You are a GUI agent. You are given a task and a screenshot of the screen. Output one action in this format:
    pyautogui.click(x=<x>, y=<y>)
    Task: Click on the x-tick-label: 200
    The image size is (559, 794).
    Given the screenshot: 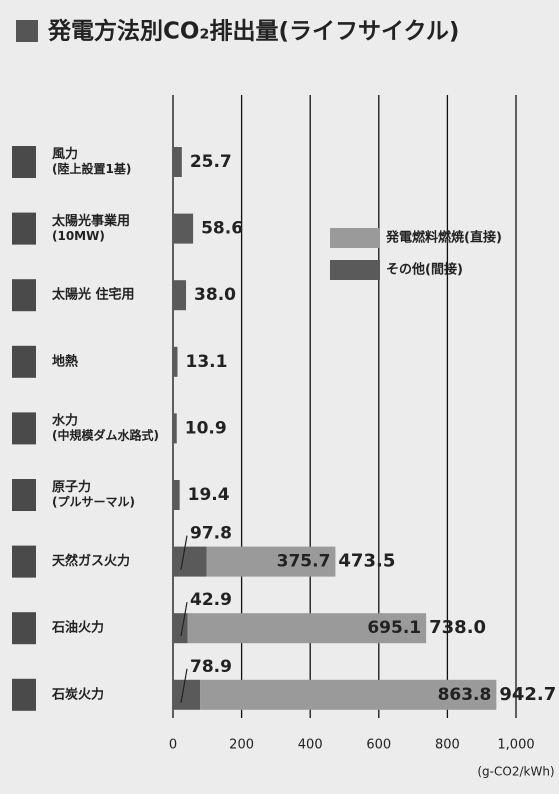 What is the action you would take?
    pyautogui.click(x=241, y=745)
    